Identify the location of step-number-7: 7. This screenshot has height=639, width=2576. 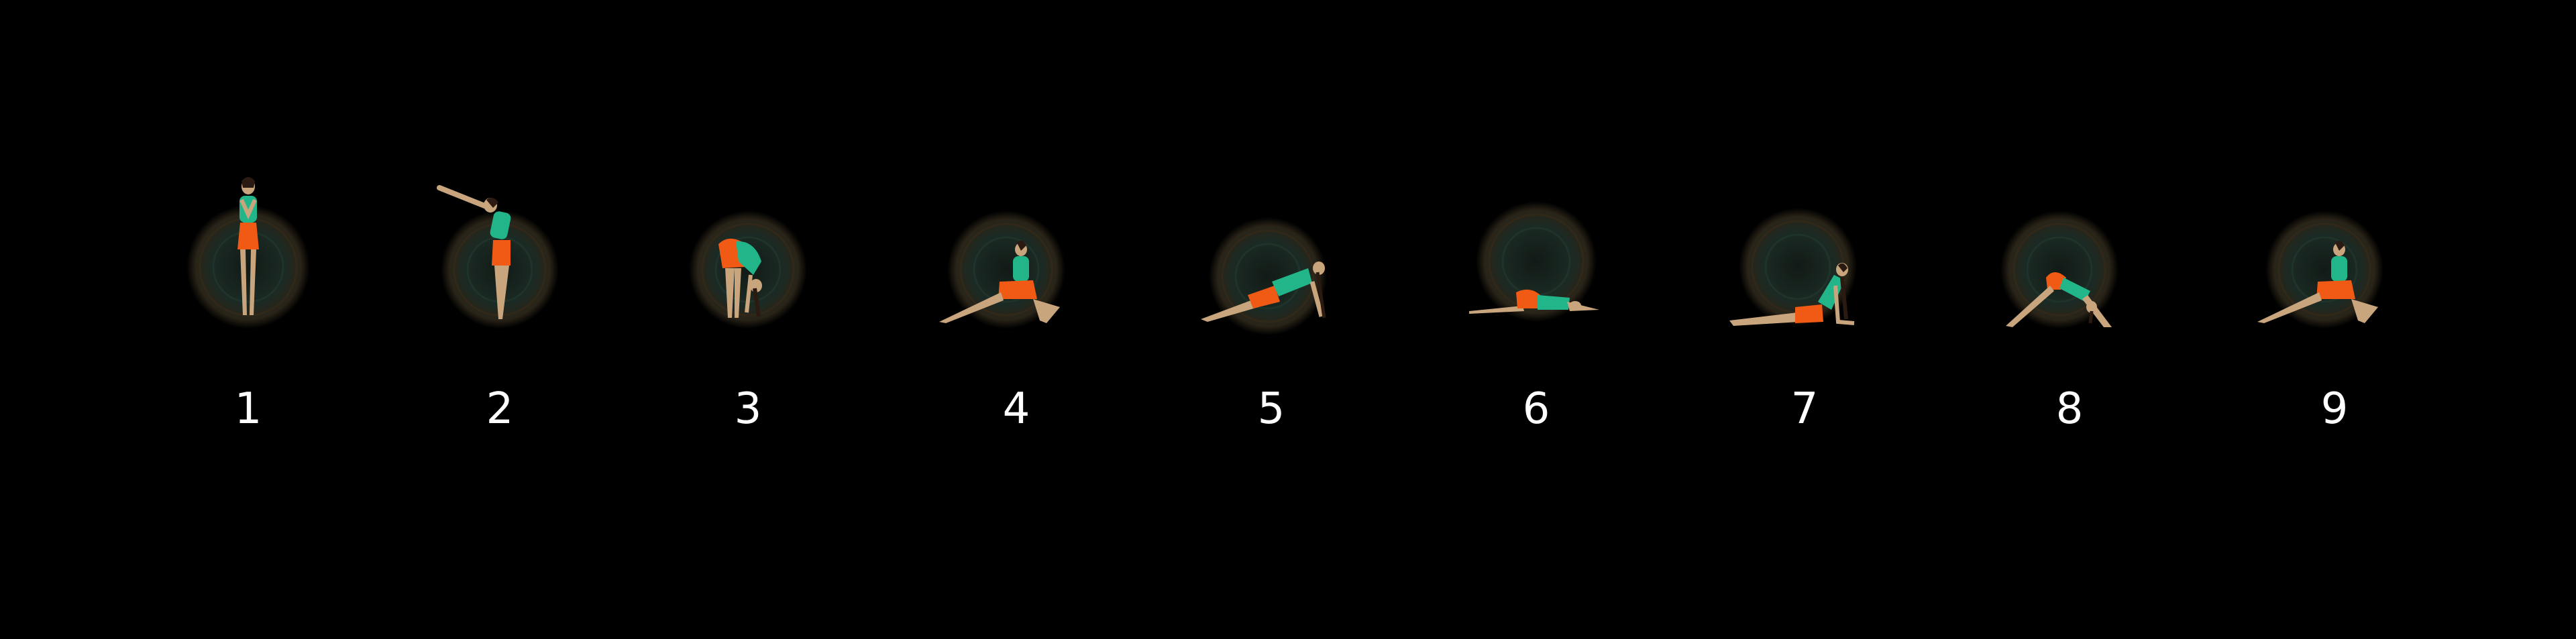
(1804, 409).